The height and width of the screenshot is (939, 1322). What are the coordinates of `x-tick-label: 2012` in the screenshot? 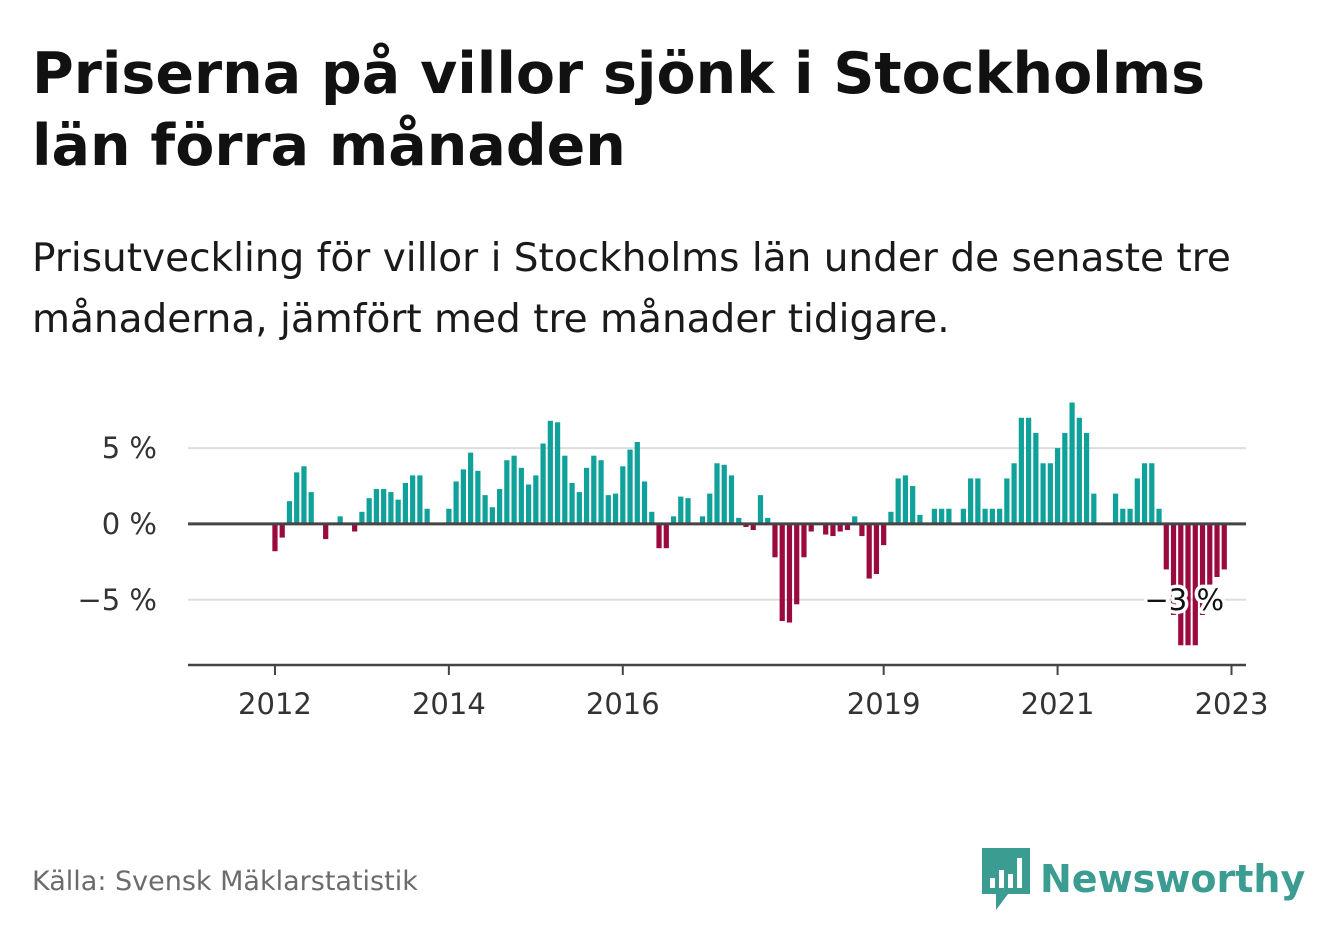 It's located at (275, 704).